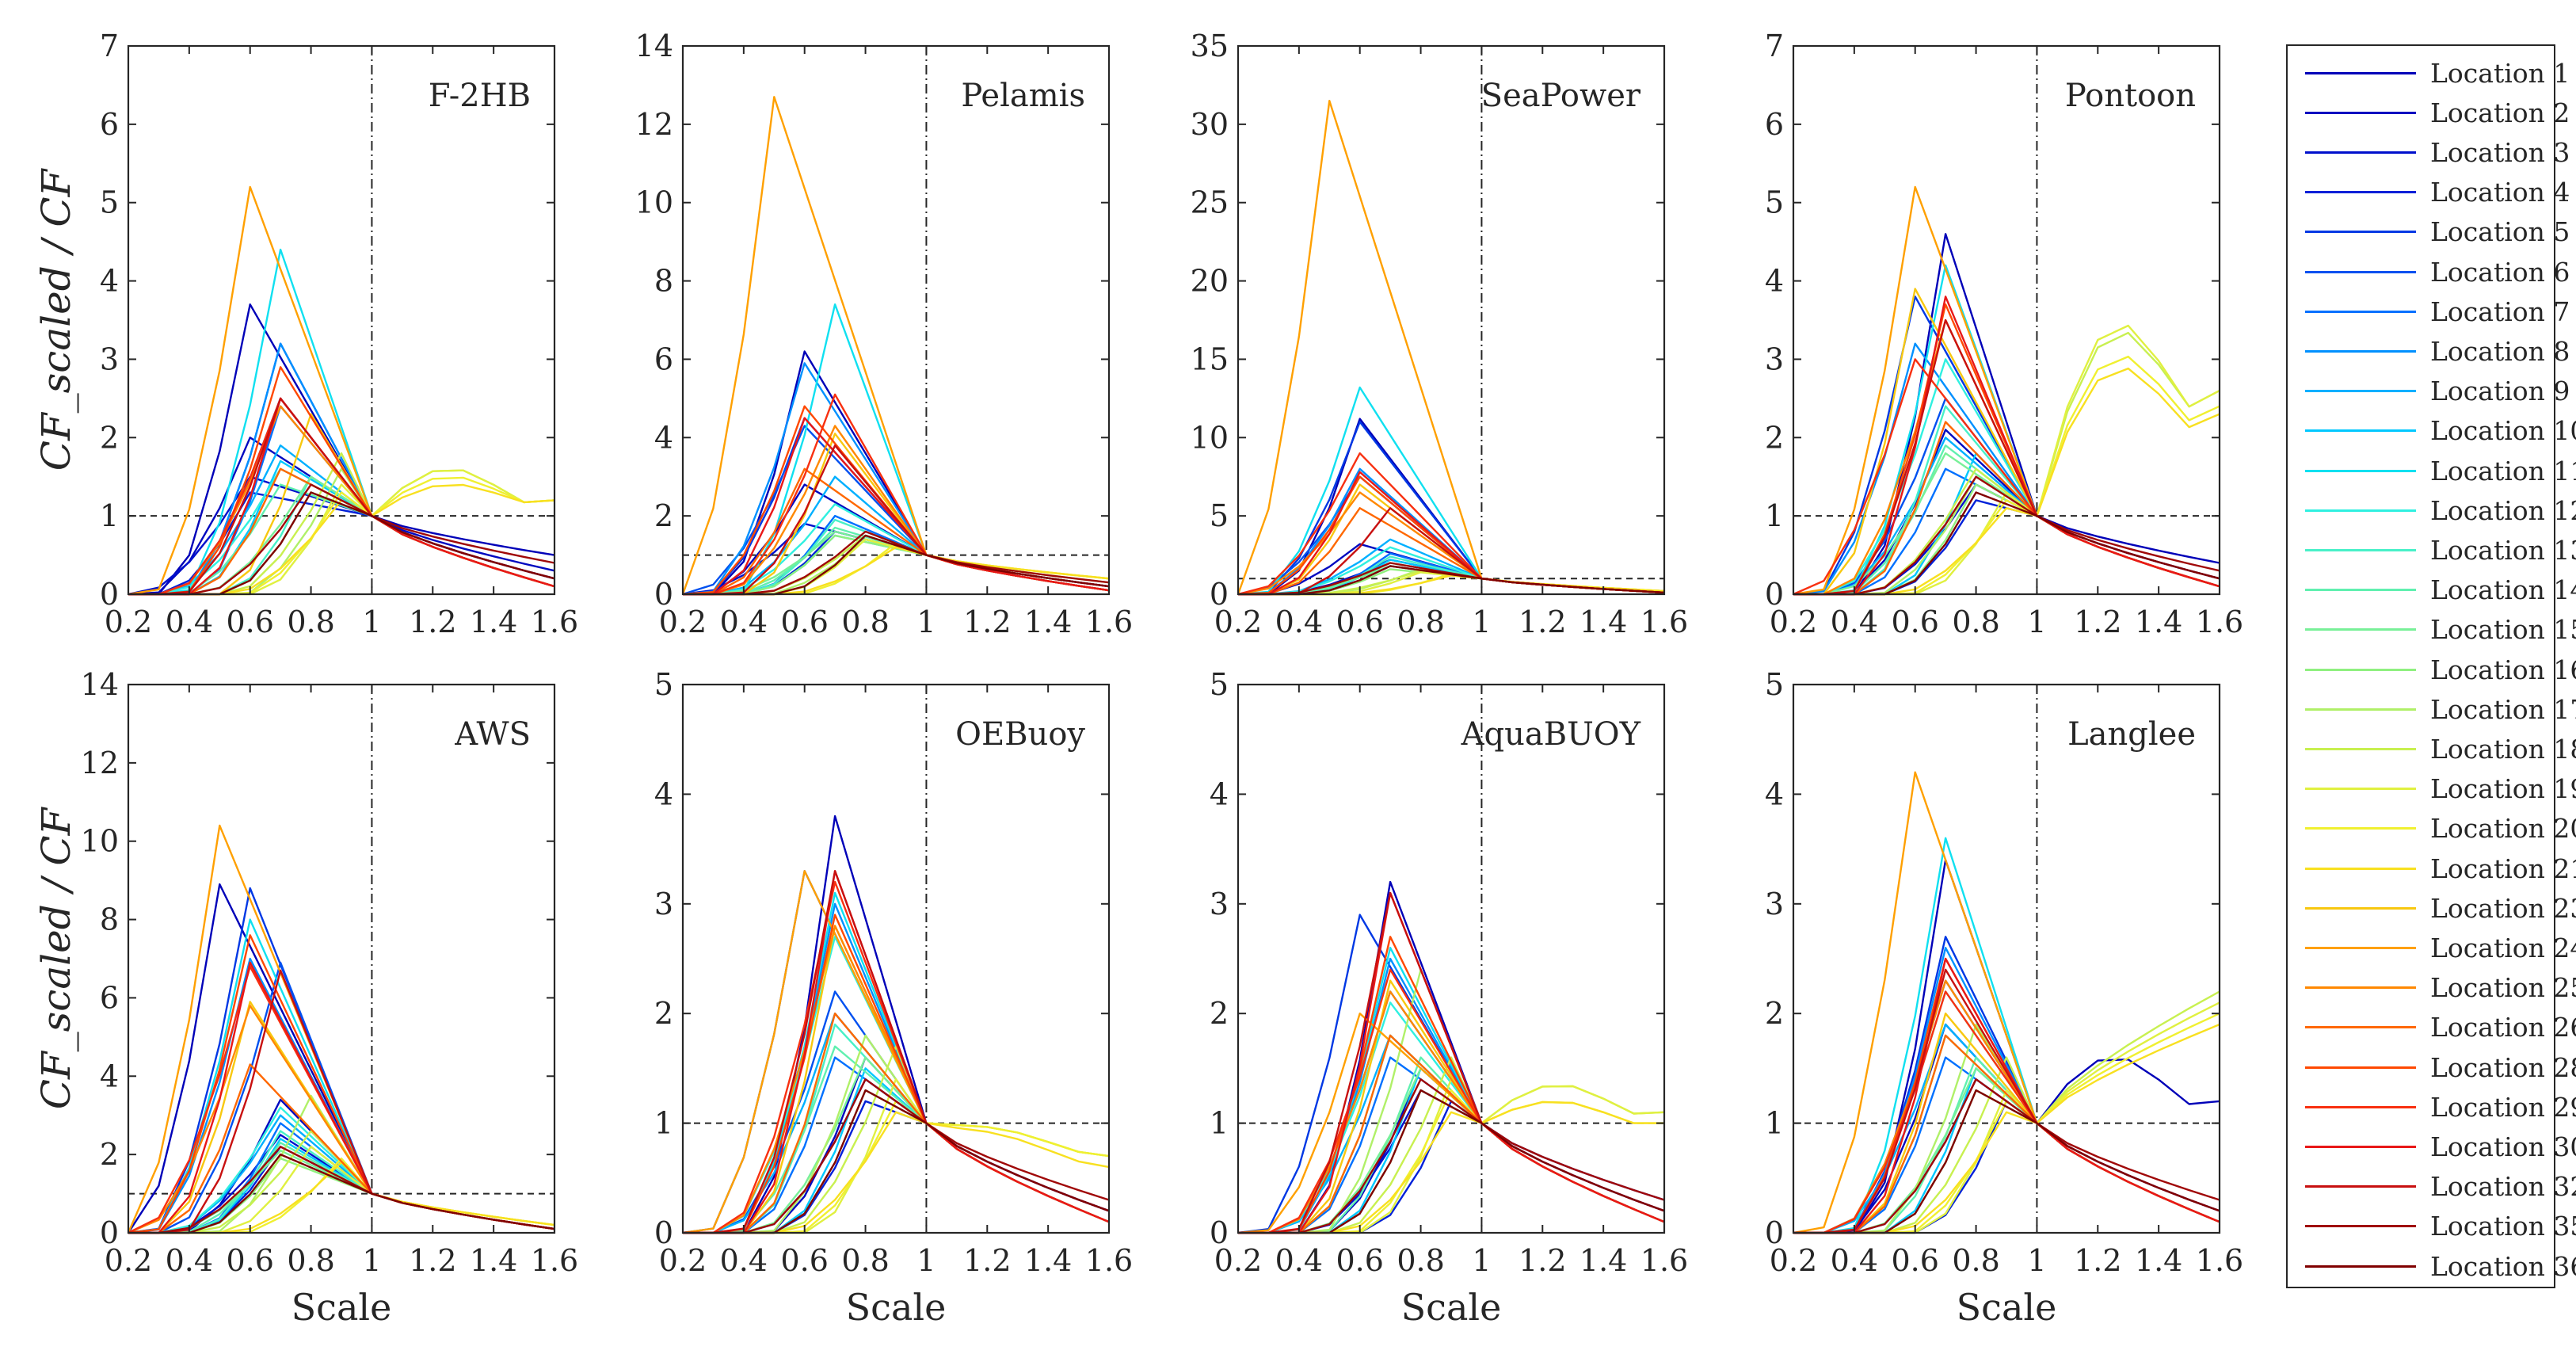  I want to click on legend-label: Location 19, so click(2503, 789).